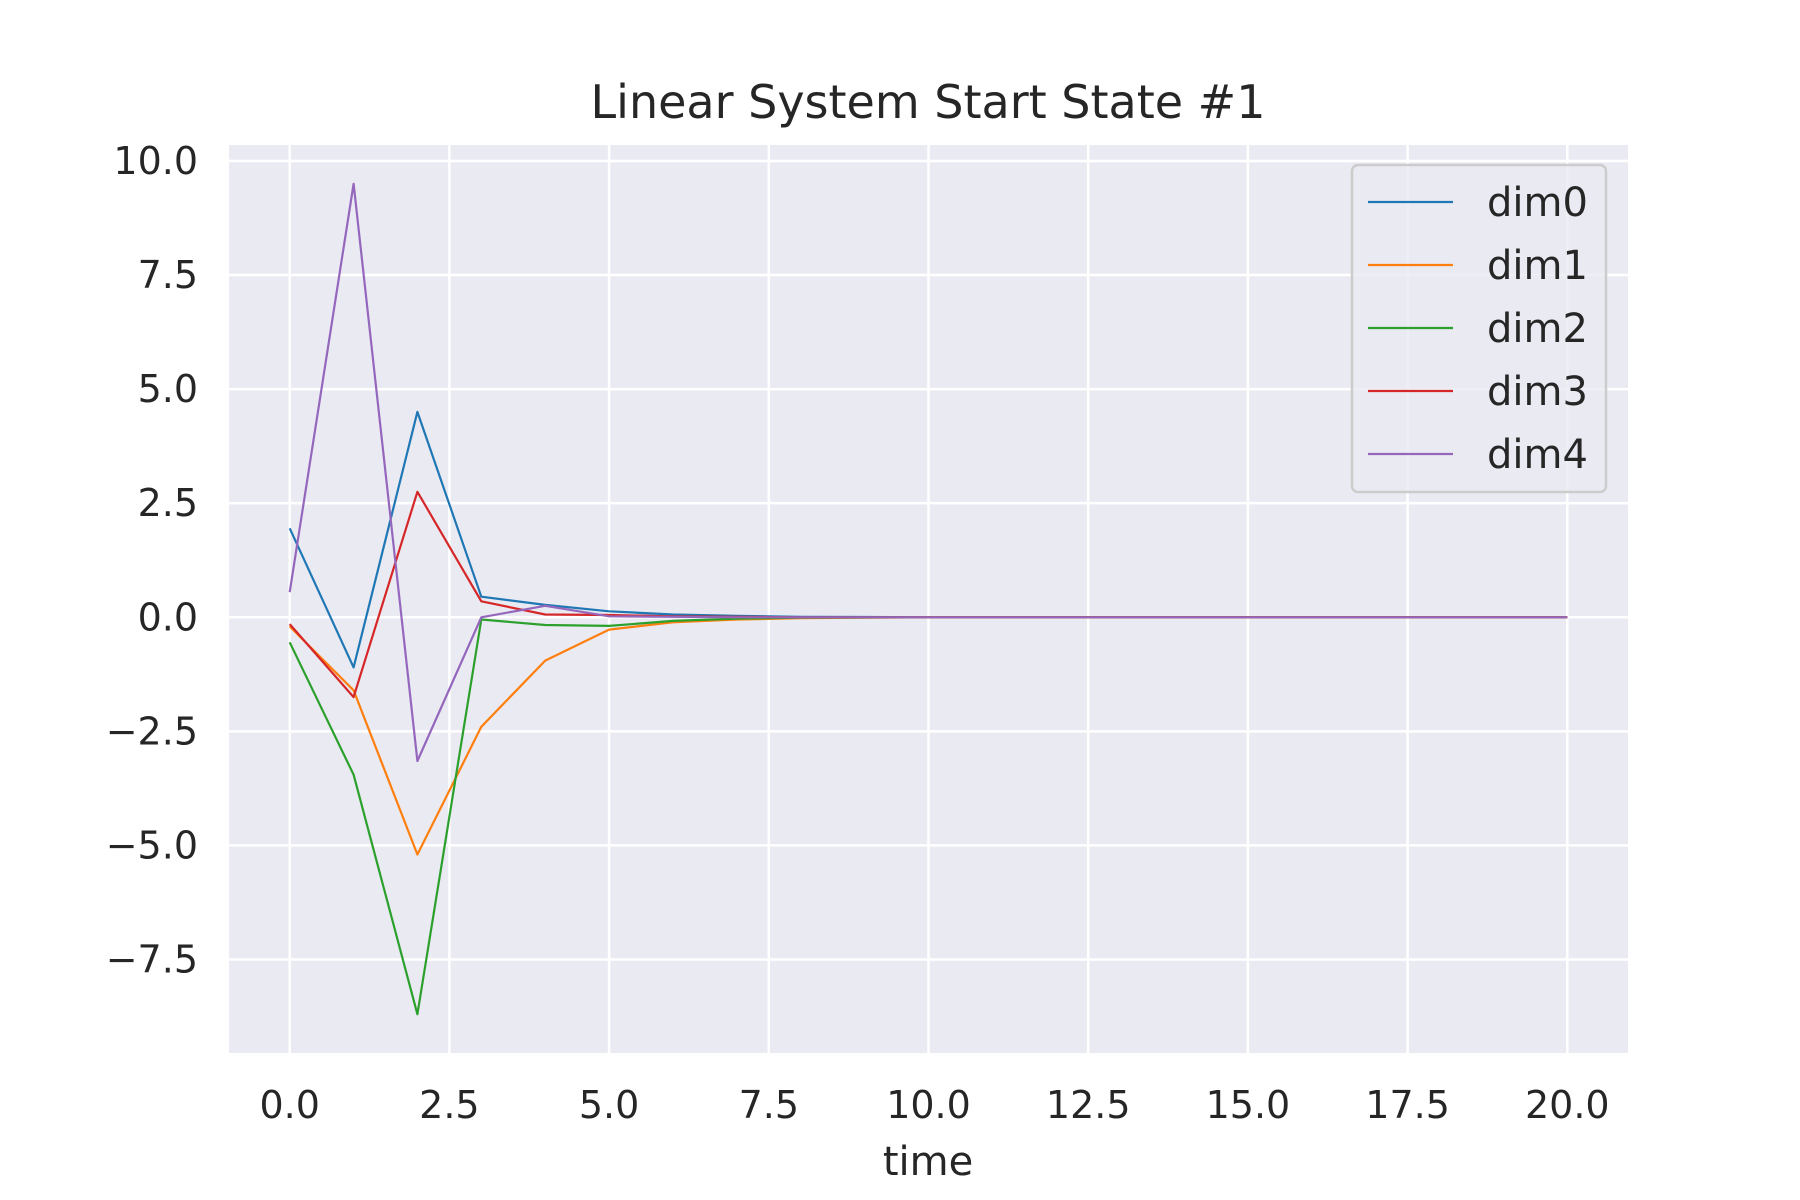 This screenshot has height=1200, width=1800. Describe the element at coordinates (152, 731) in the screenshot. I see `y-tick-label: −2.5` at that location.